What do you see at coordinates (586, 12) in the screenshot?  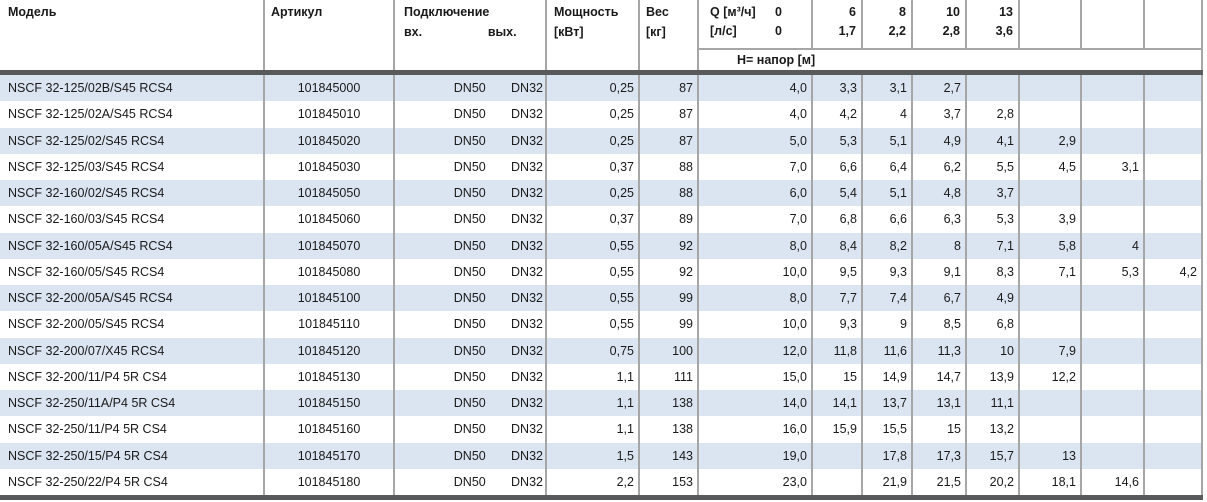 I see `col-header-power-label: Мощность` at bounding box center [586, 12].